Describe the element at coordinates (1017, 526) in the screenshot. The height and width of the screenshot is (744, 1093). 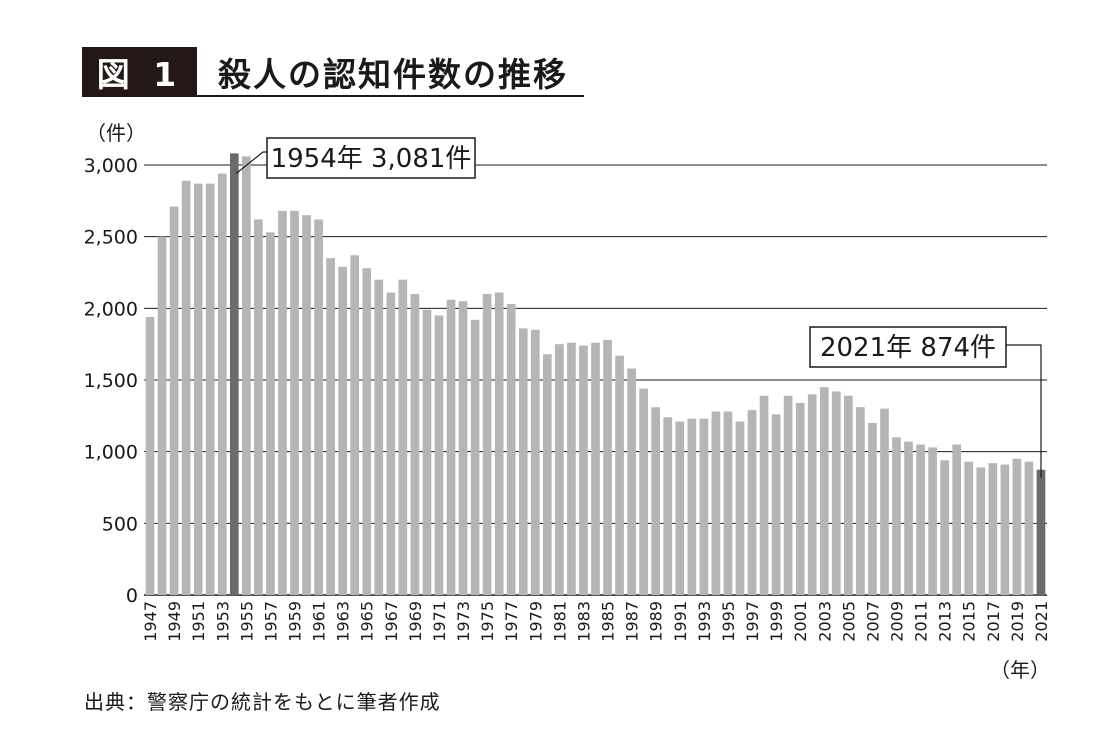
I see `bar-2019` at that location.